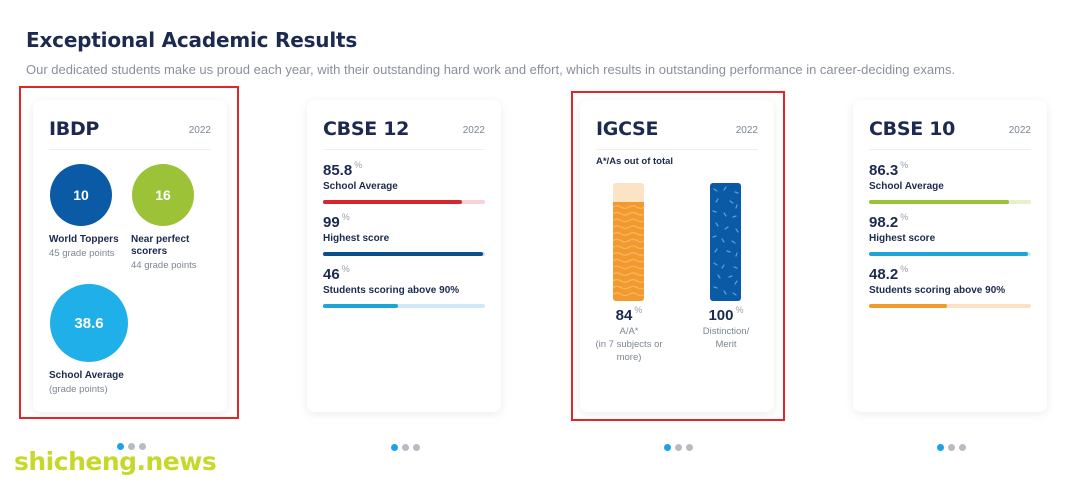  What do you see at coordinates (889, 169) in the screenshot?
I see `stat-value: 86.3%` at bounding box center [889, 169].